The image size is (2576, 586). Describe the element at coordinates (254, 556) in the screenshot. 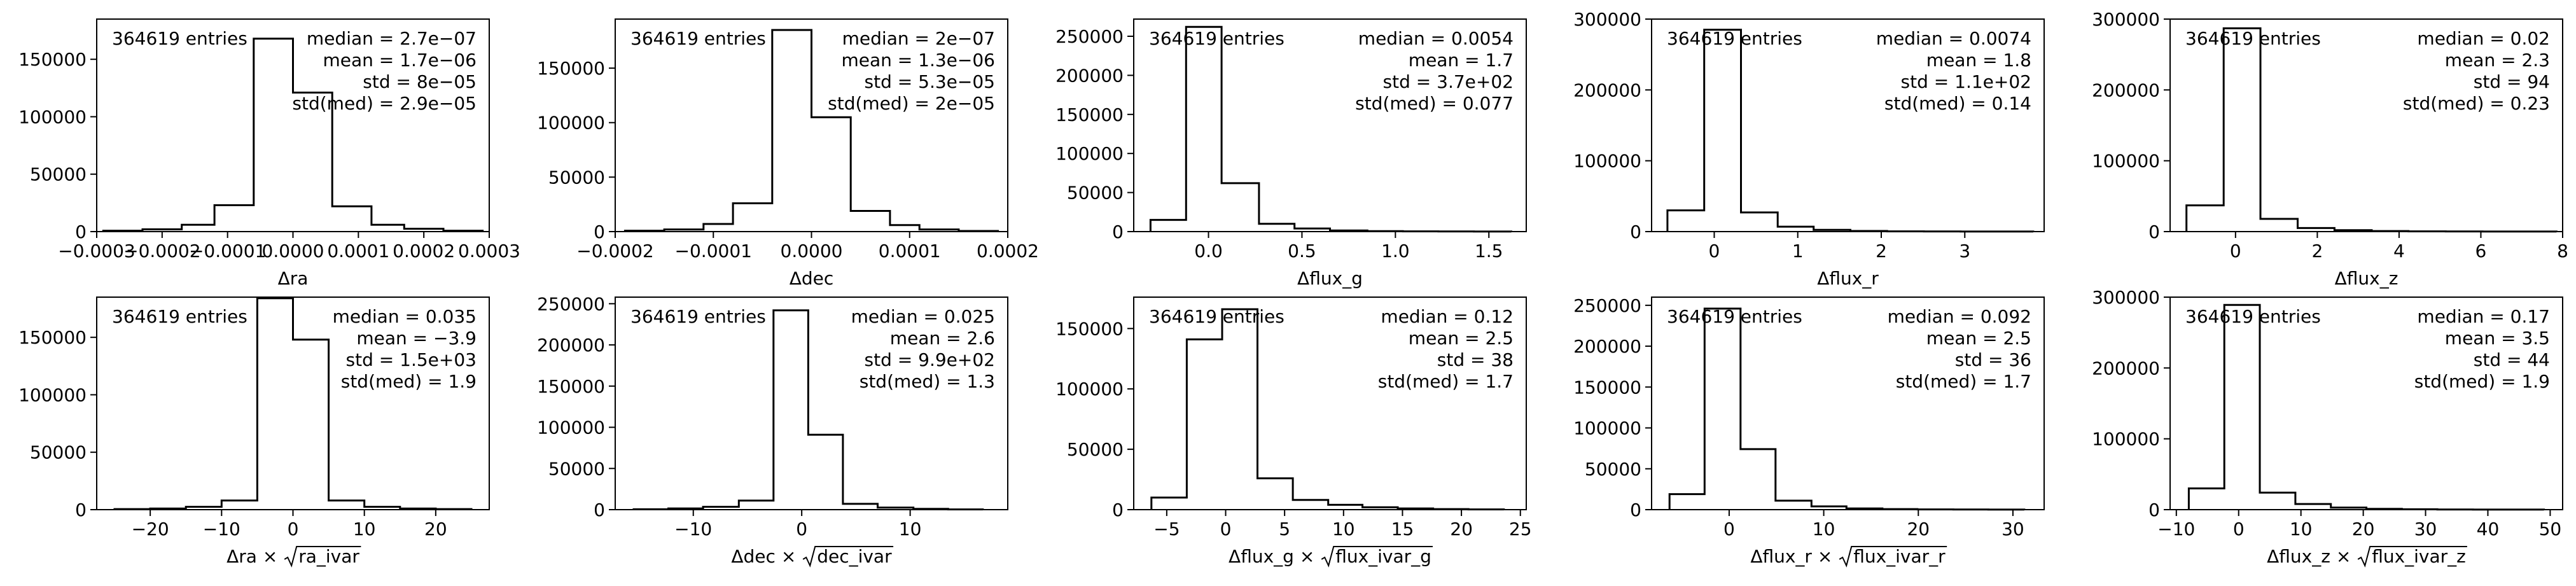

I see `x-axis-label-main: Δra ×` at that location.